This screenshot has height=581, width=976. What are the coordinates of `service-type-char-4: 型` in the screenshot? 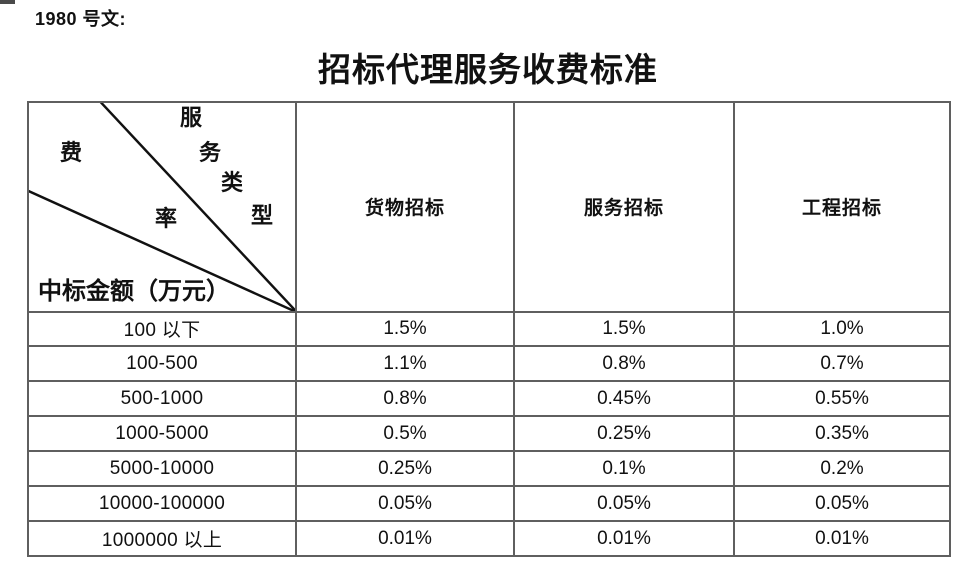 It's located at (262, 215).